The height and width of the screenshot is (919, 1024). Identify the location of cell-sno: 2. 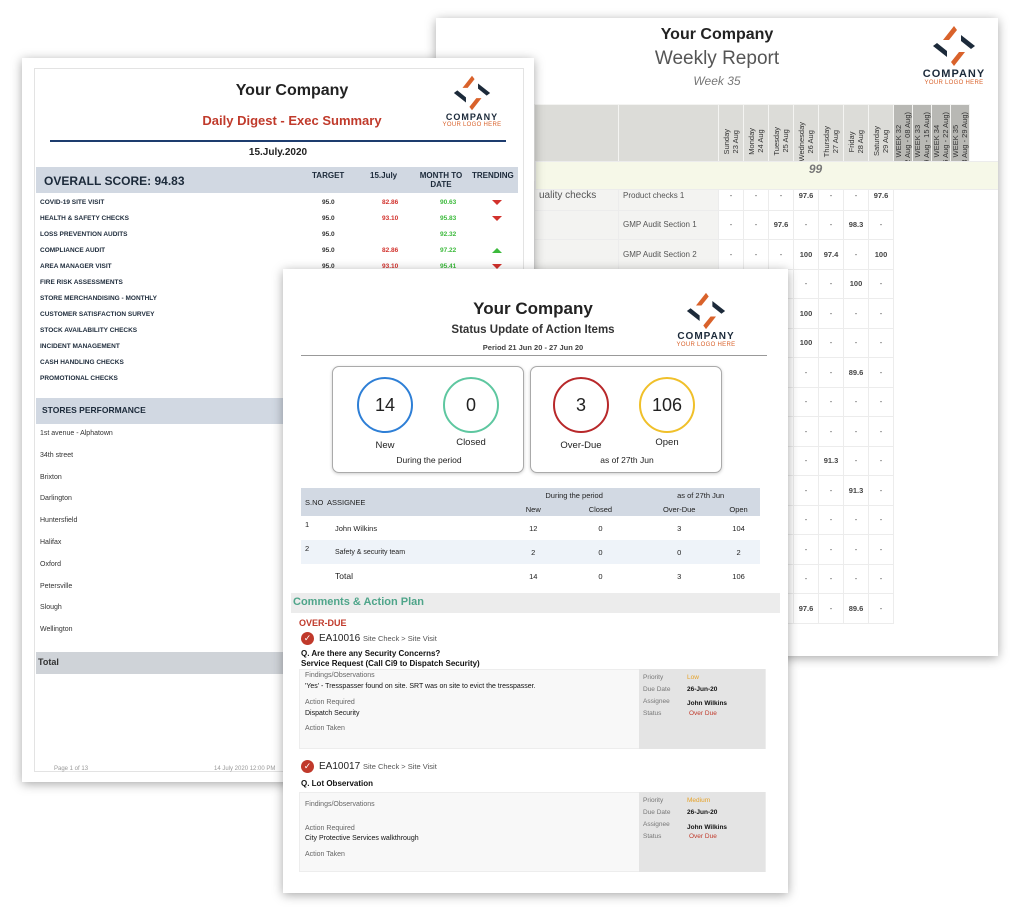
(314, 552).